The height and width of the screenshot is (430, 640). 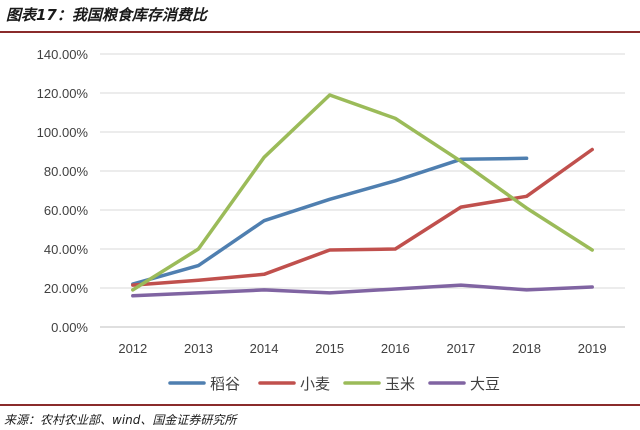 I want to click on y-tick-label: 100.00%, so click(x=63, y=132).